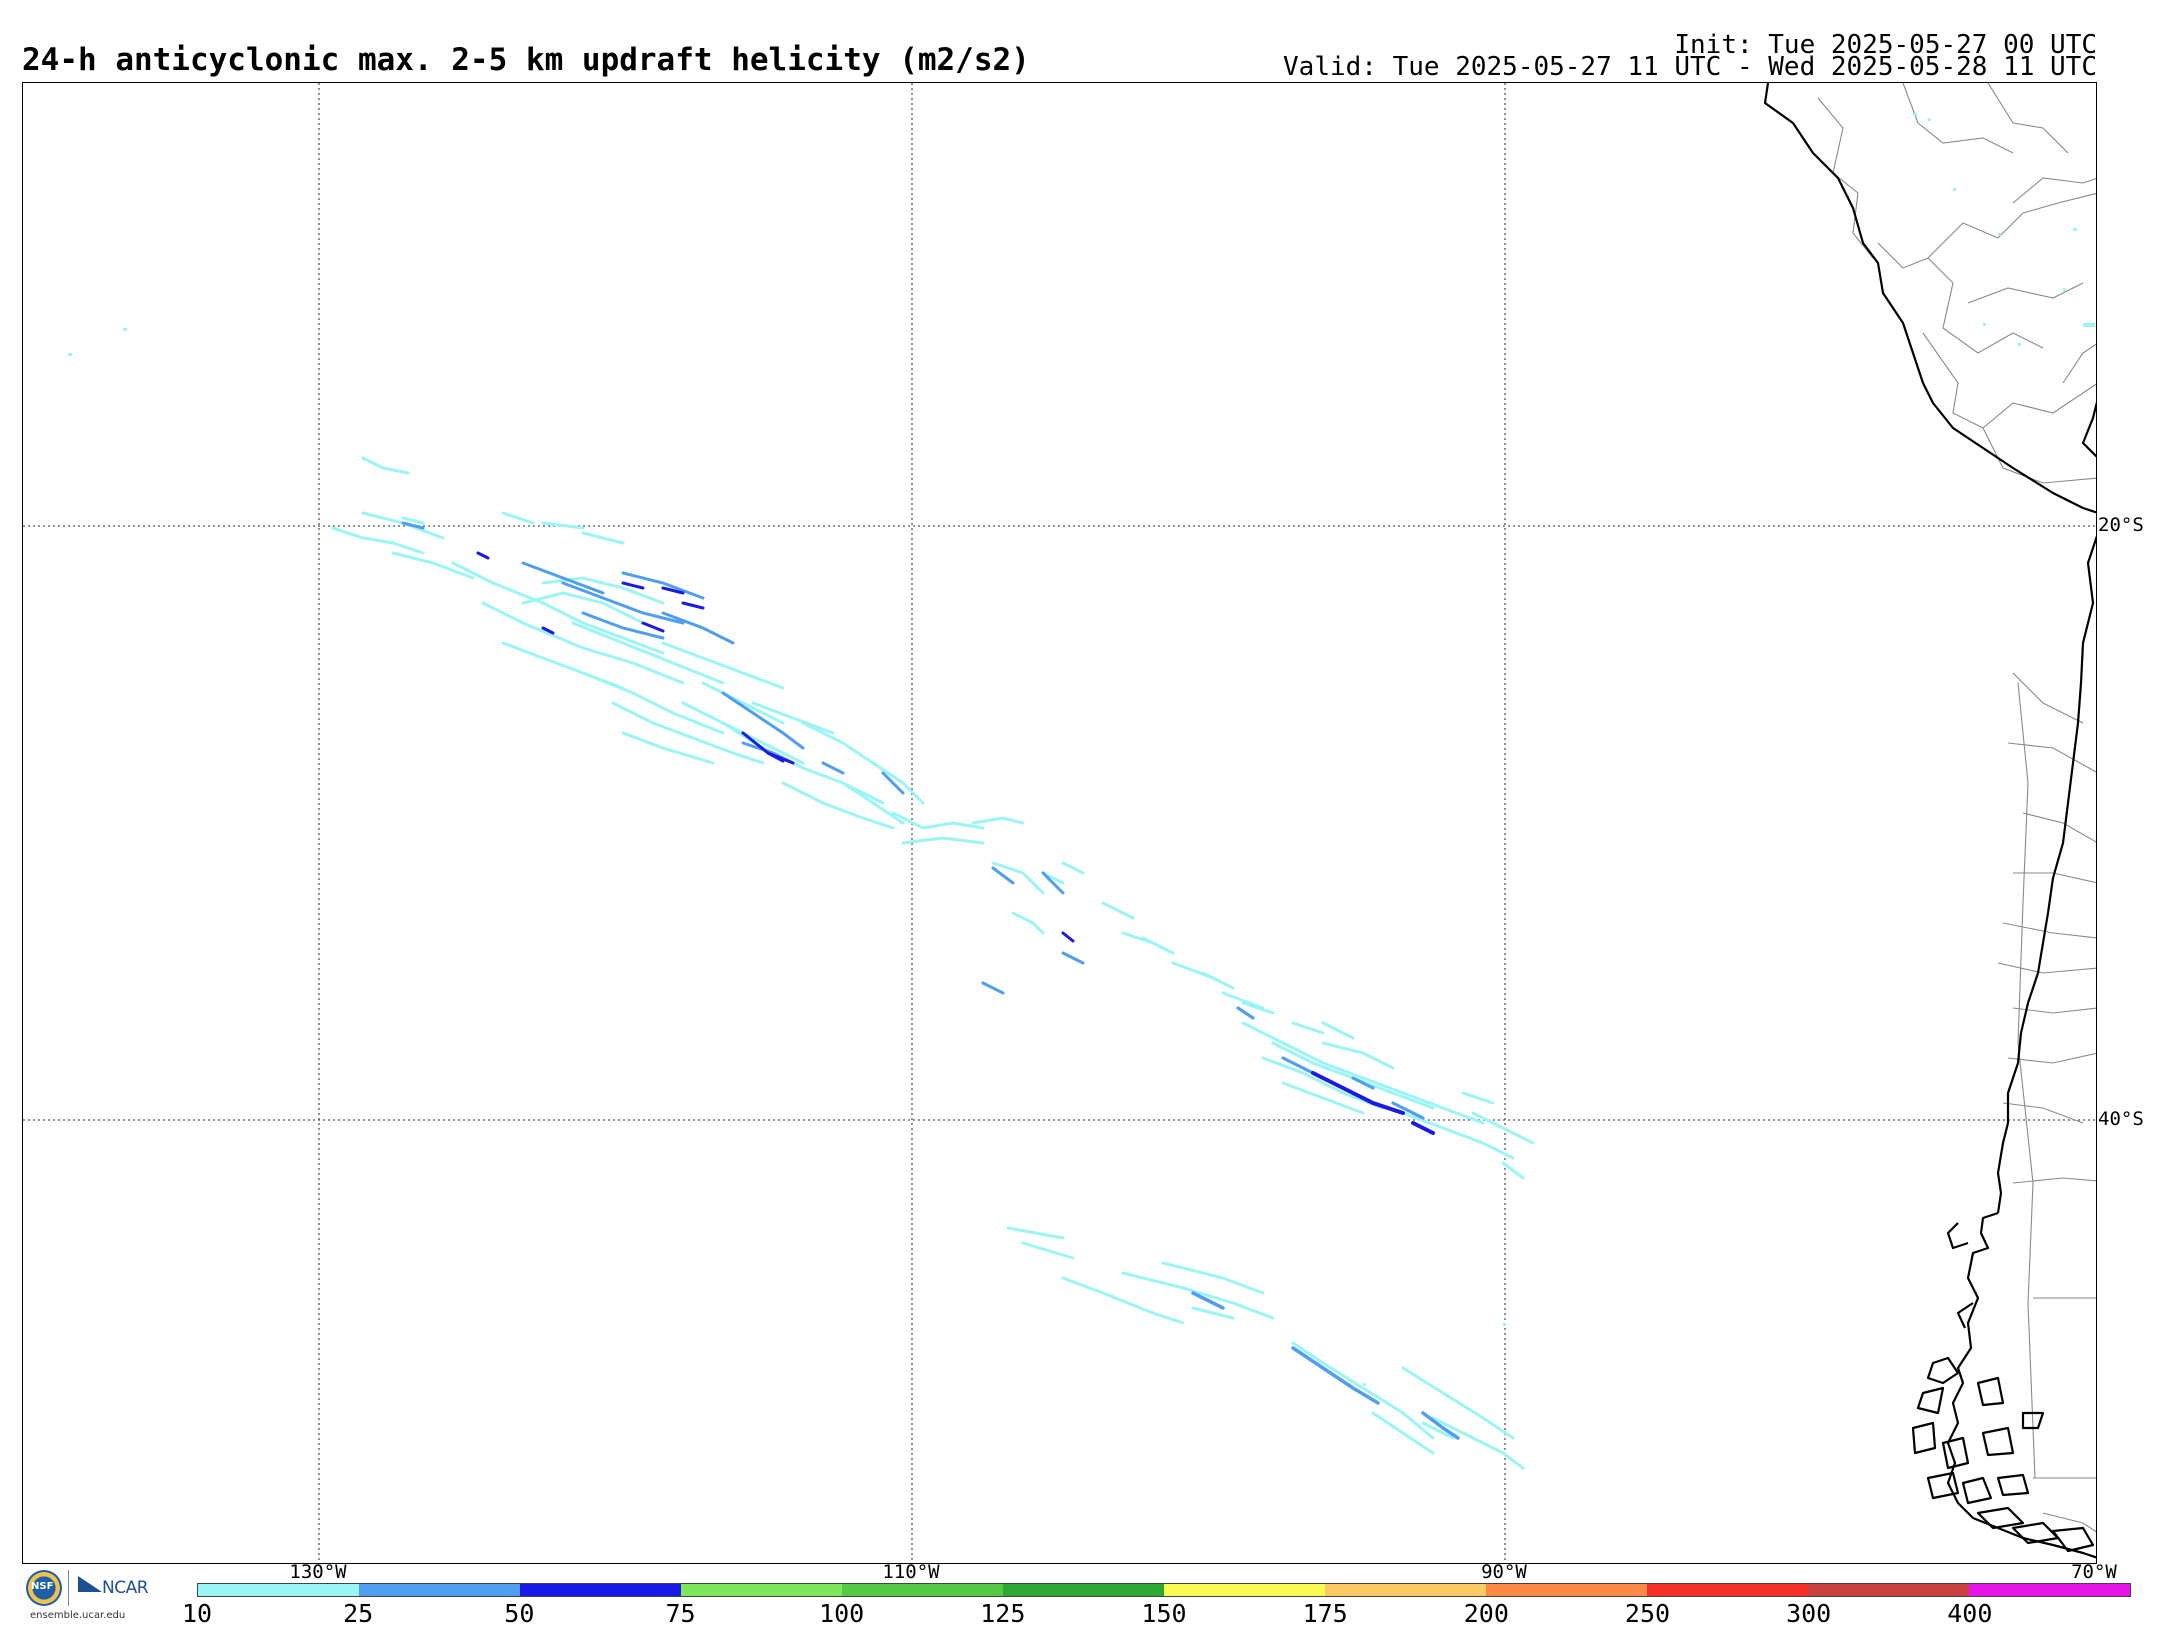  What do you see at coordinates (358, 1613) in the screenshot?
I see `colorbar-tick-label: 25` at bounding box center [358, 1613].